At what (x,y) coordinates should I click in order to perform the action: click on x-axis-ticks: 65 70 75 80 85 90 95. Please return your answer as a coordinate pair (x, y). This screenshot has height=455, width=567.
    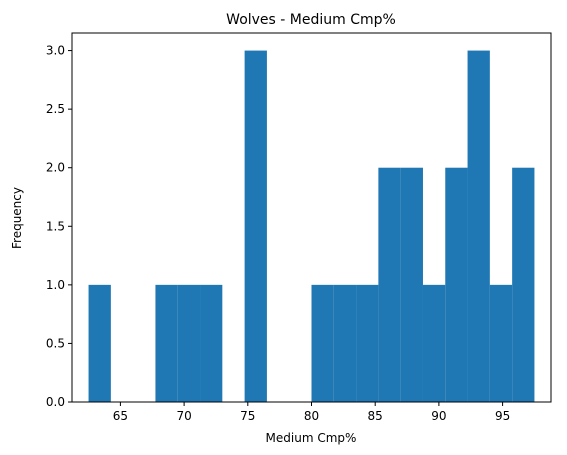
    Looking at the image, I should click on (311, 412).